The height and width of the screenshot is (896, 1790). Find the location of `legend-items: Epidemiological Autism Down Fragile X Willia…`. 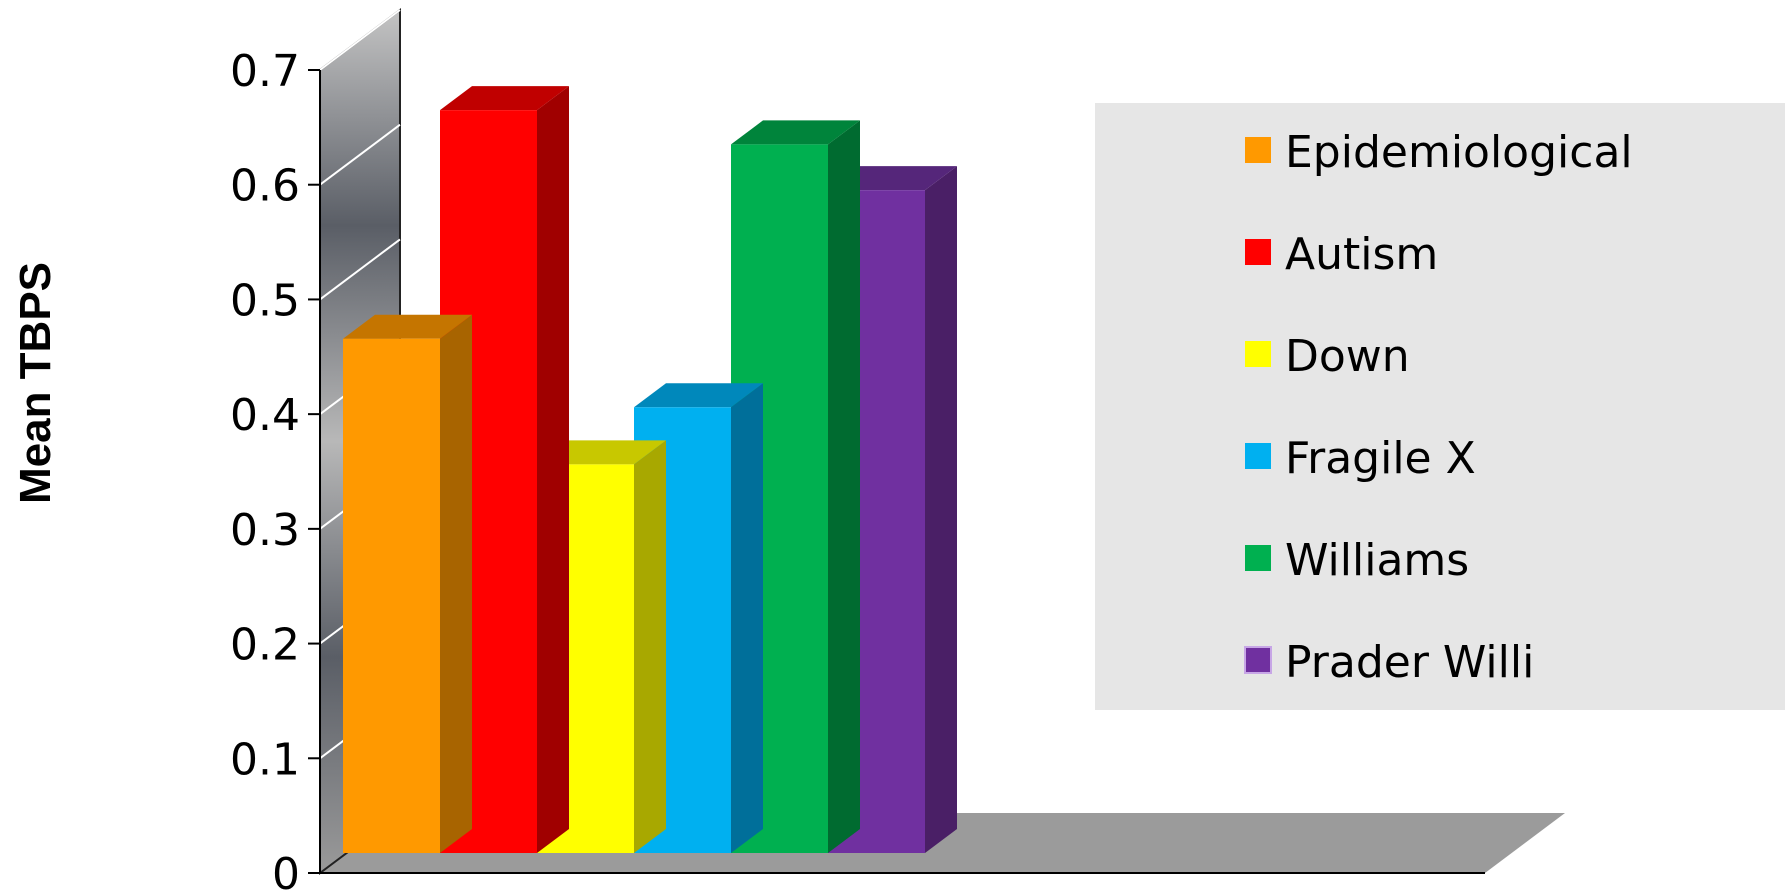

legend-items: Epidemiological Autism Down Fragile X Willia… is located at coordinates (1438, 407).